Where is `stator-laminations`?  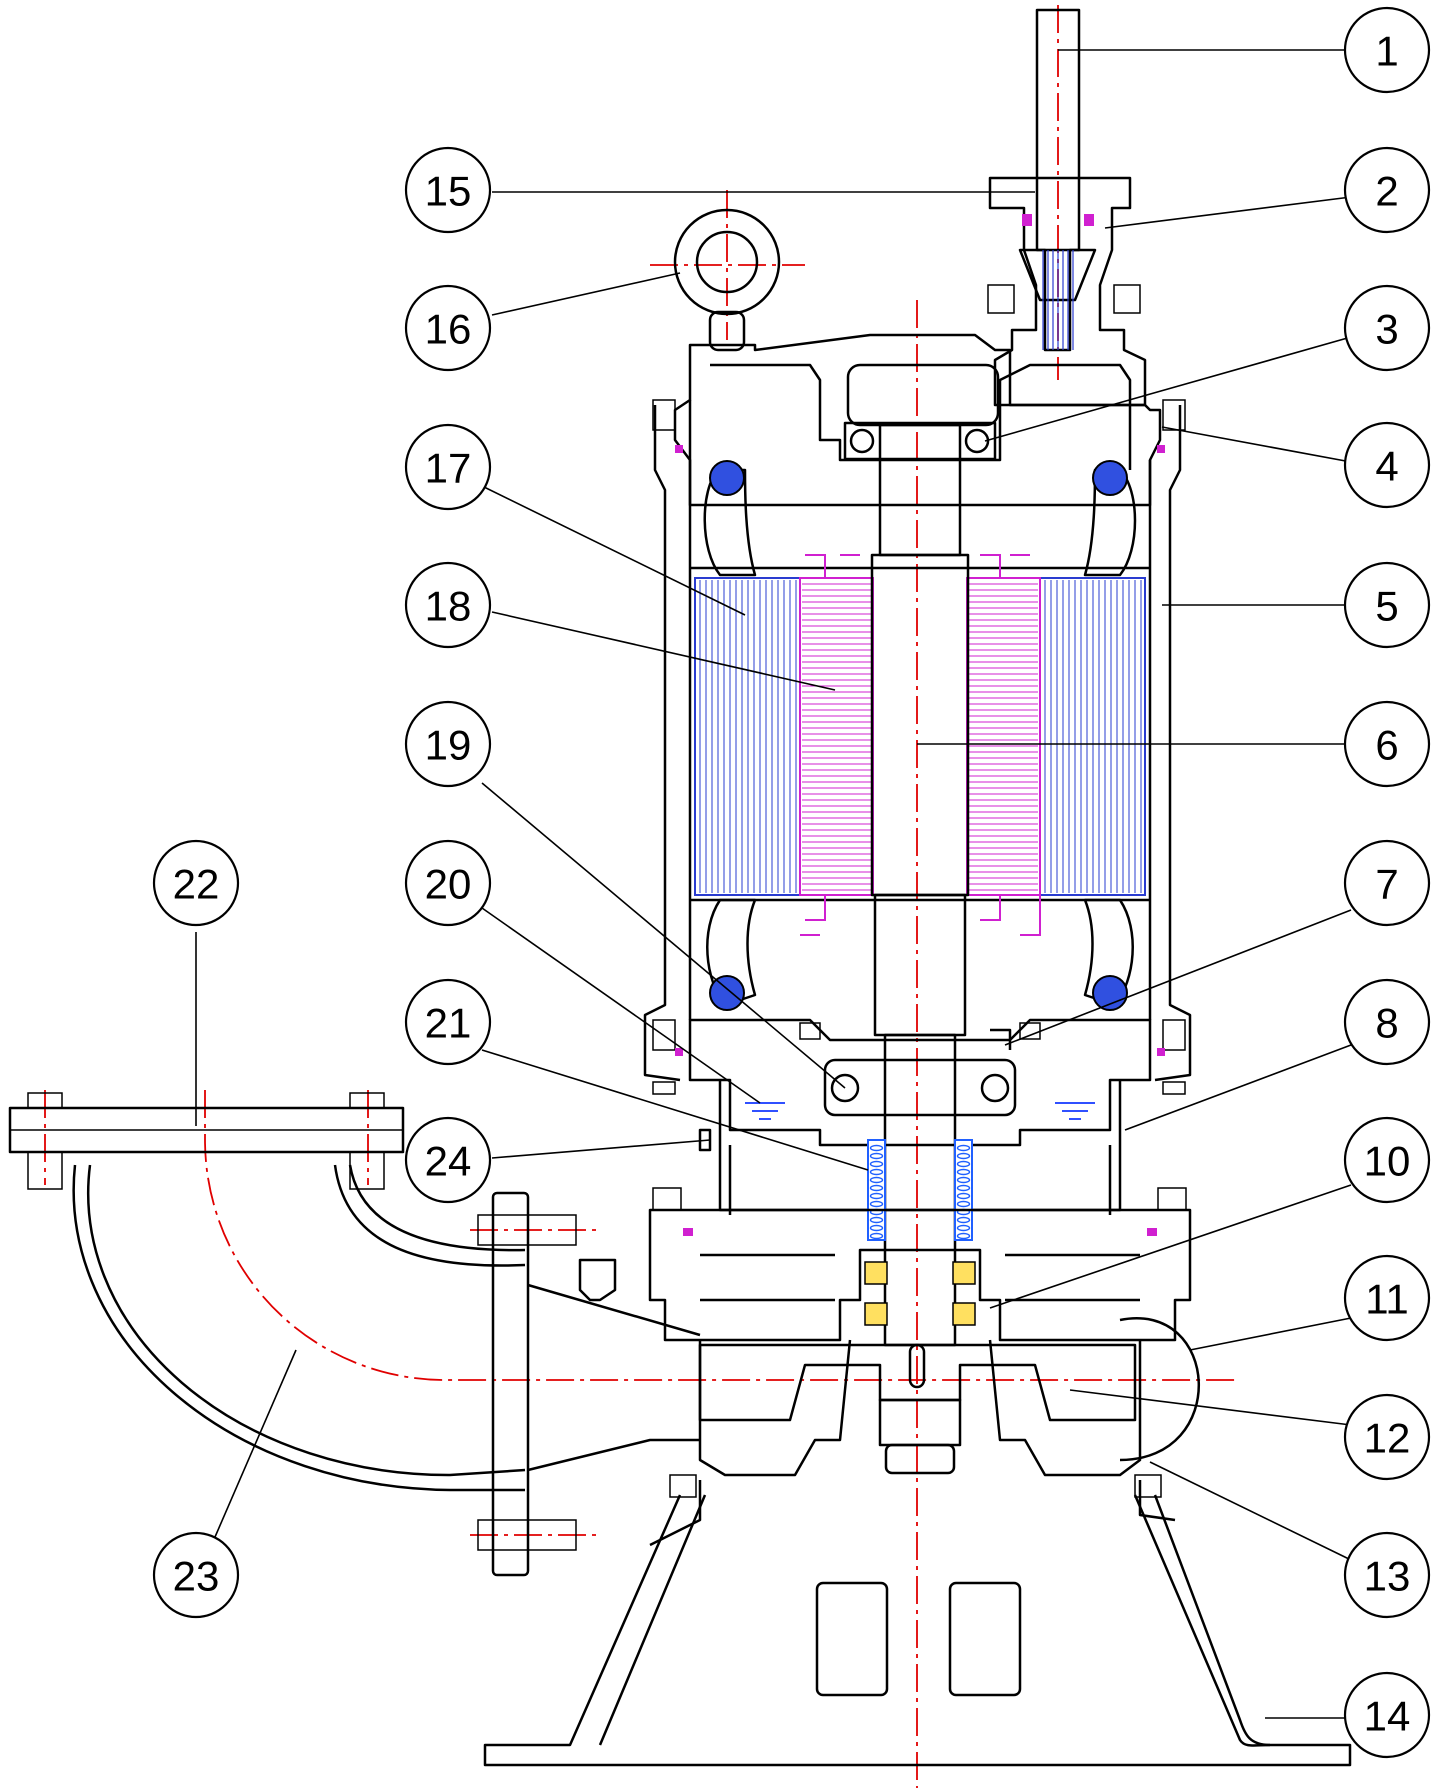 stator-laminations is located at coordinates (920, 736).